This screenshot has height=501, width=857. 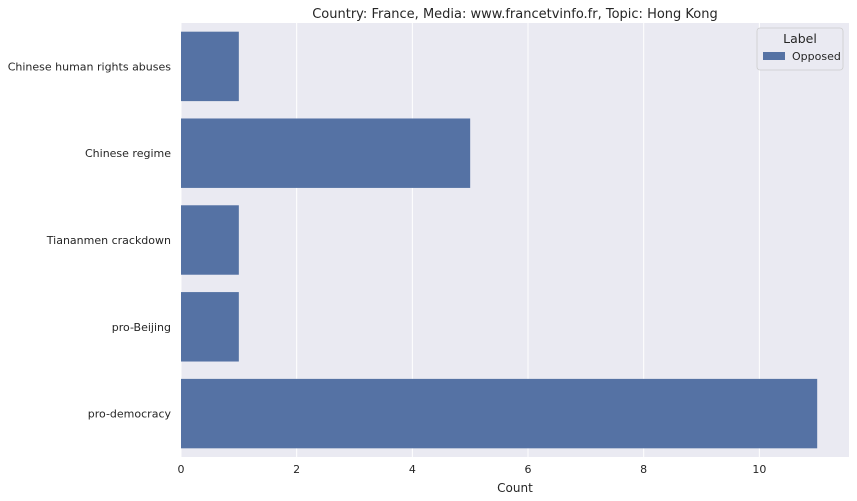 I want to click on x-tick-label: 2, so click(x=296, y=469).